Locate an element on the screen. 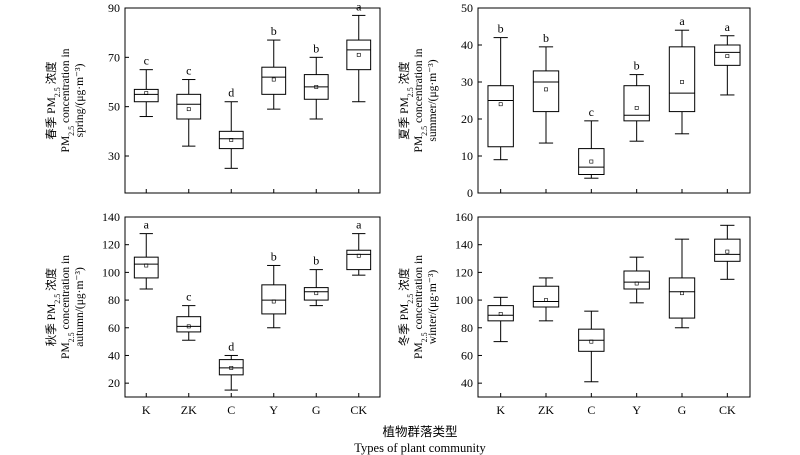 The width and height of the screenshot is (800, 455). box-G: b is located at coordinates (316, 280).